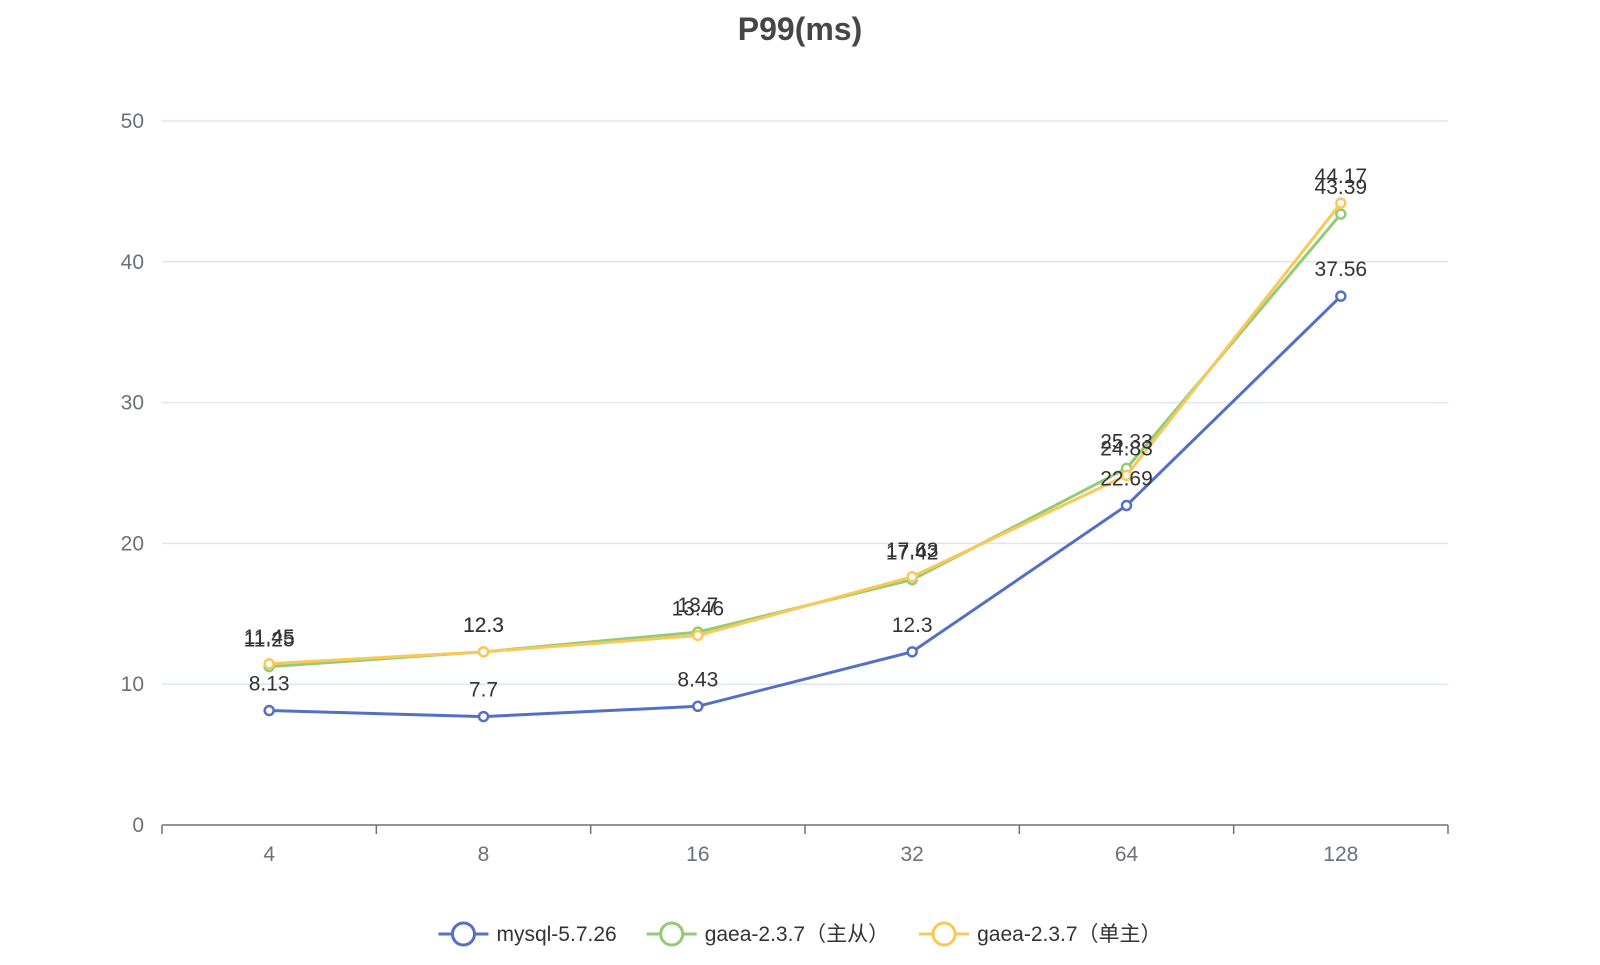 The width and height of the screenshot is (1600, 965). I want to click on data-label: 37.56, so click(1341, 269).